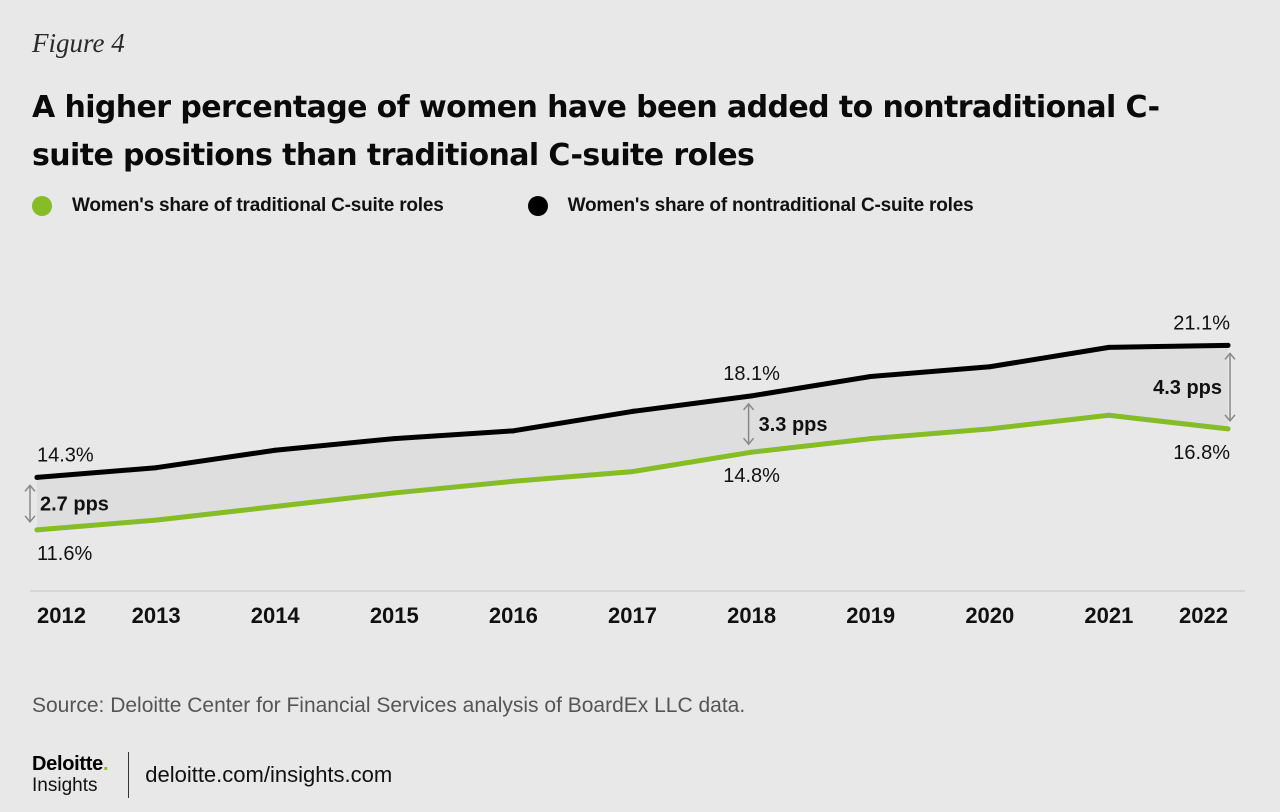 This screenshot has width=1280, height=812. Describe the element at coordinates (1228, 345) in the screenshot. I see `data-point-1-2022` at that location.